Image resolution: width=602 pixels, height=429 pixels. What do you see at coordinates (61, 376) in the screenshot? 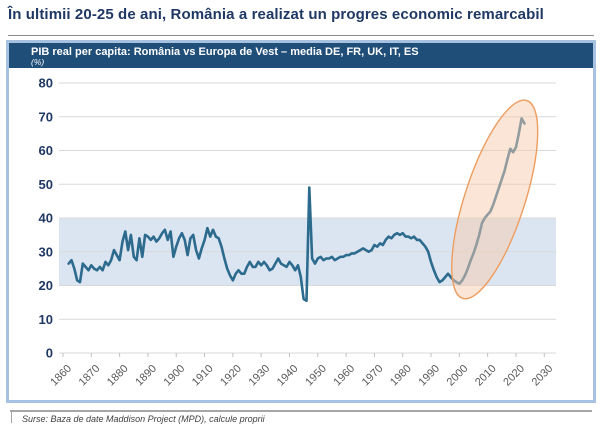
I see `x-axis-tick-label: 1860` at bounding box center [61, 376].